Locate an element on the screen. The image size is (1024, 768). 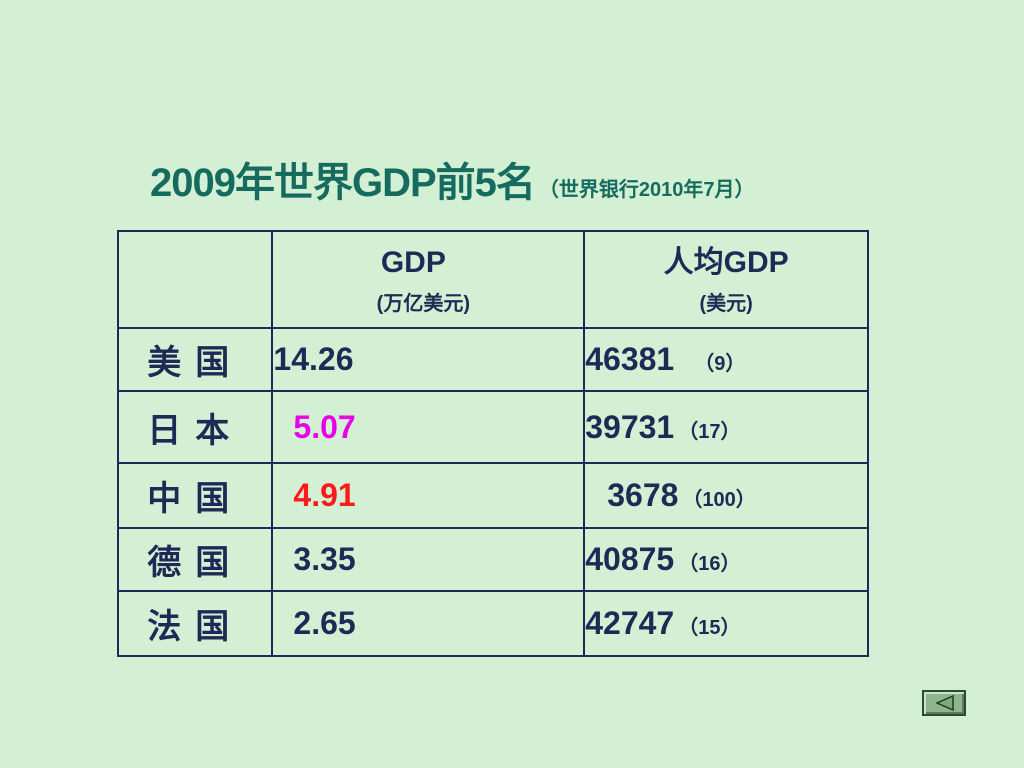
table-row: 法国 2.65 42747 （15） is located at coordinates (492, 623).